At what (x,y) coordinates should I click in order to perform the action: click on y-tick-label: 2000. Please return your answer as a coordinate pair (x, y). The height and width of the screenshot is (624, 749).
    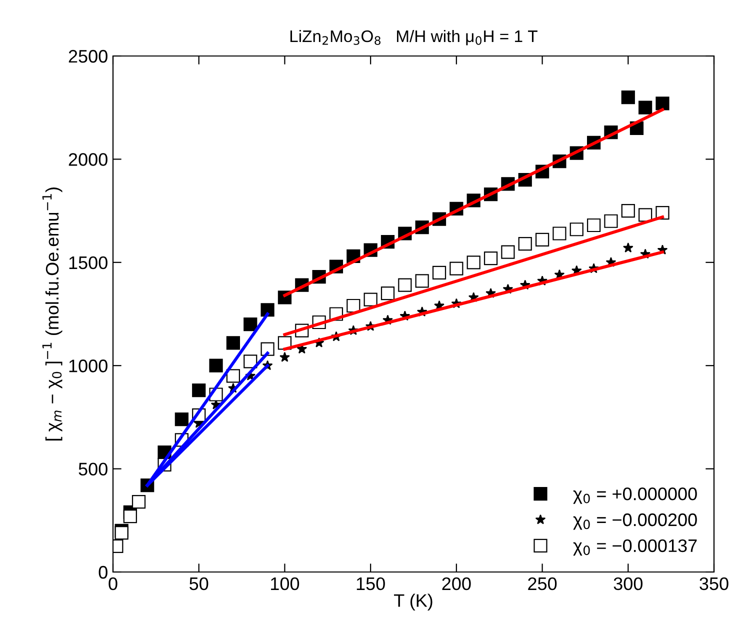
    Looking at the image, I should click on (88, 159).